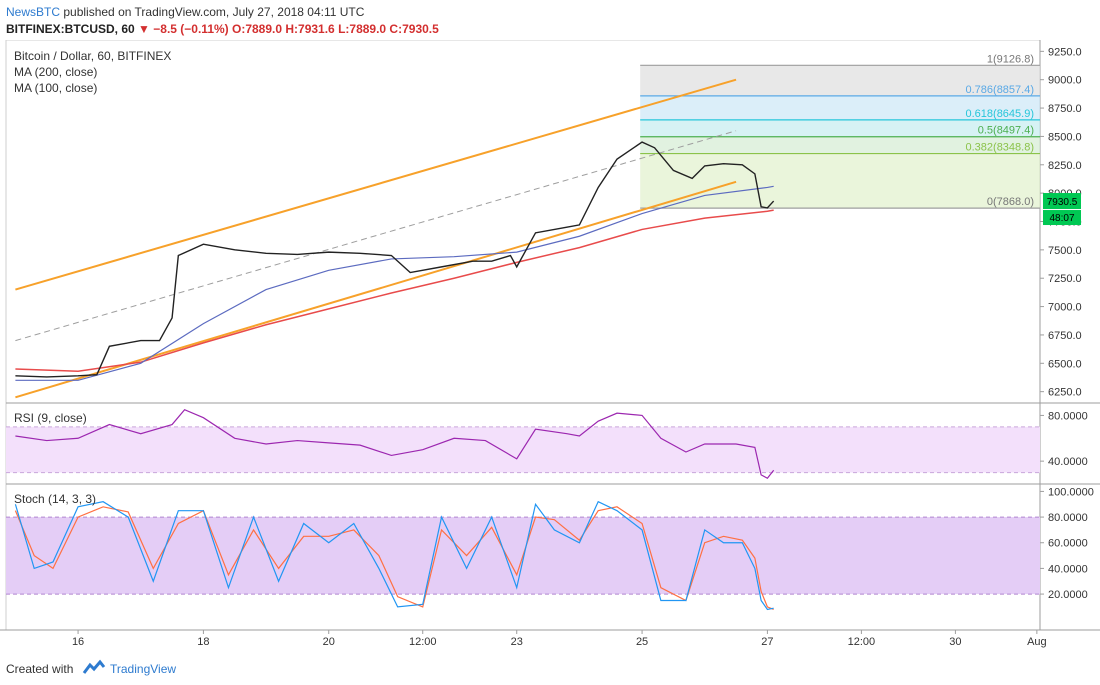 This screenshot has width=1100, height=685. Describe the element at coordinates (1068, 569) in the screenshot. I see `stoch-tick-label: 40.0000` at that location.